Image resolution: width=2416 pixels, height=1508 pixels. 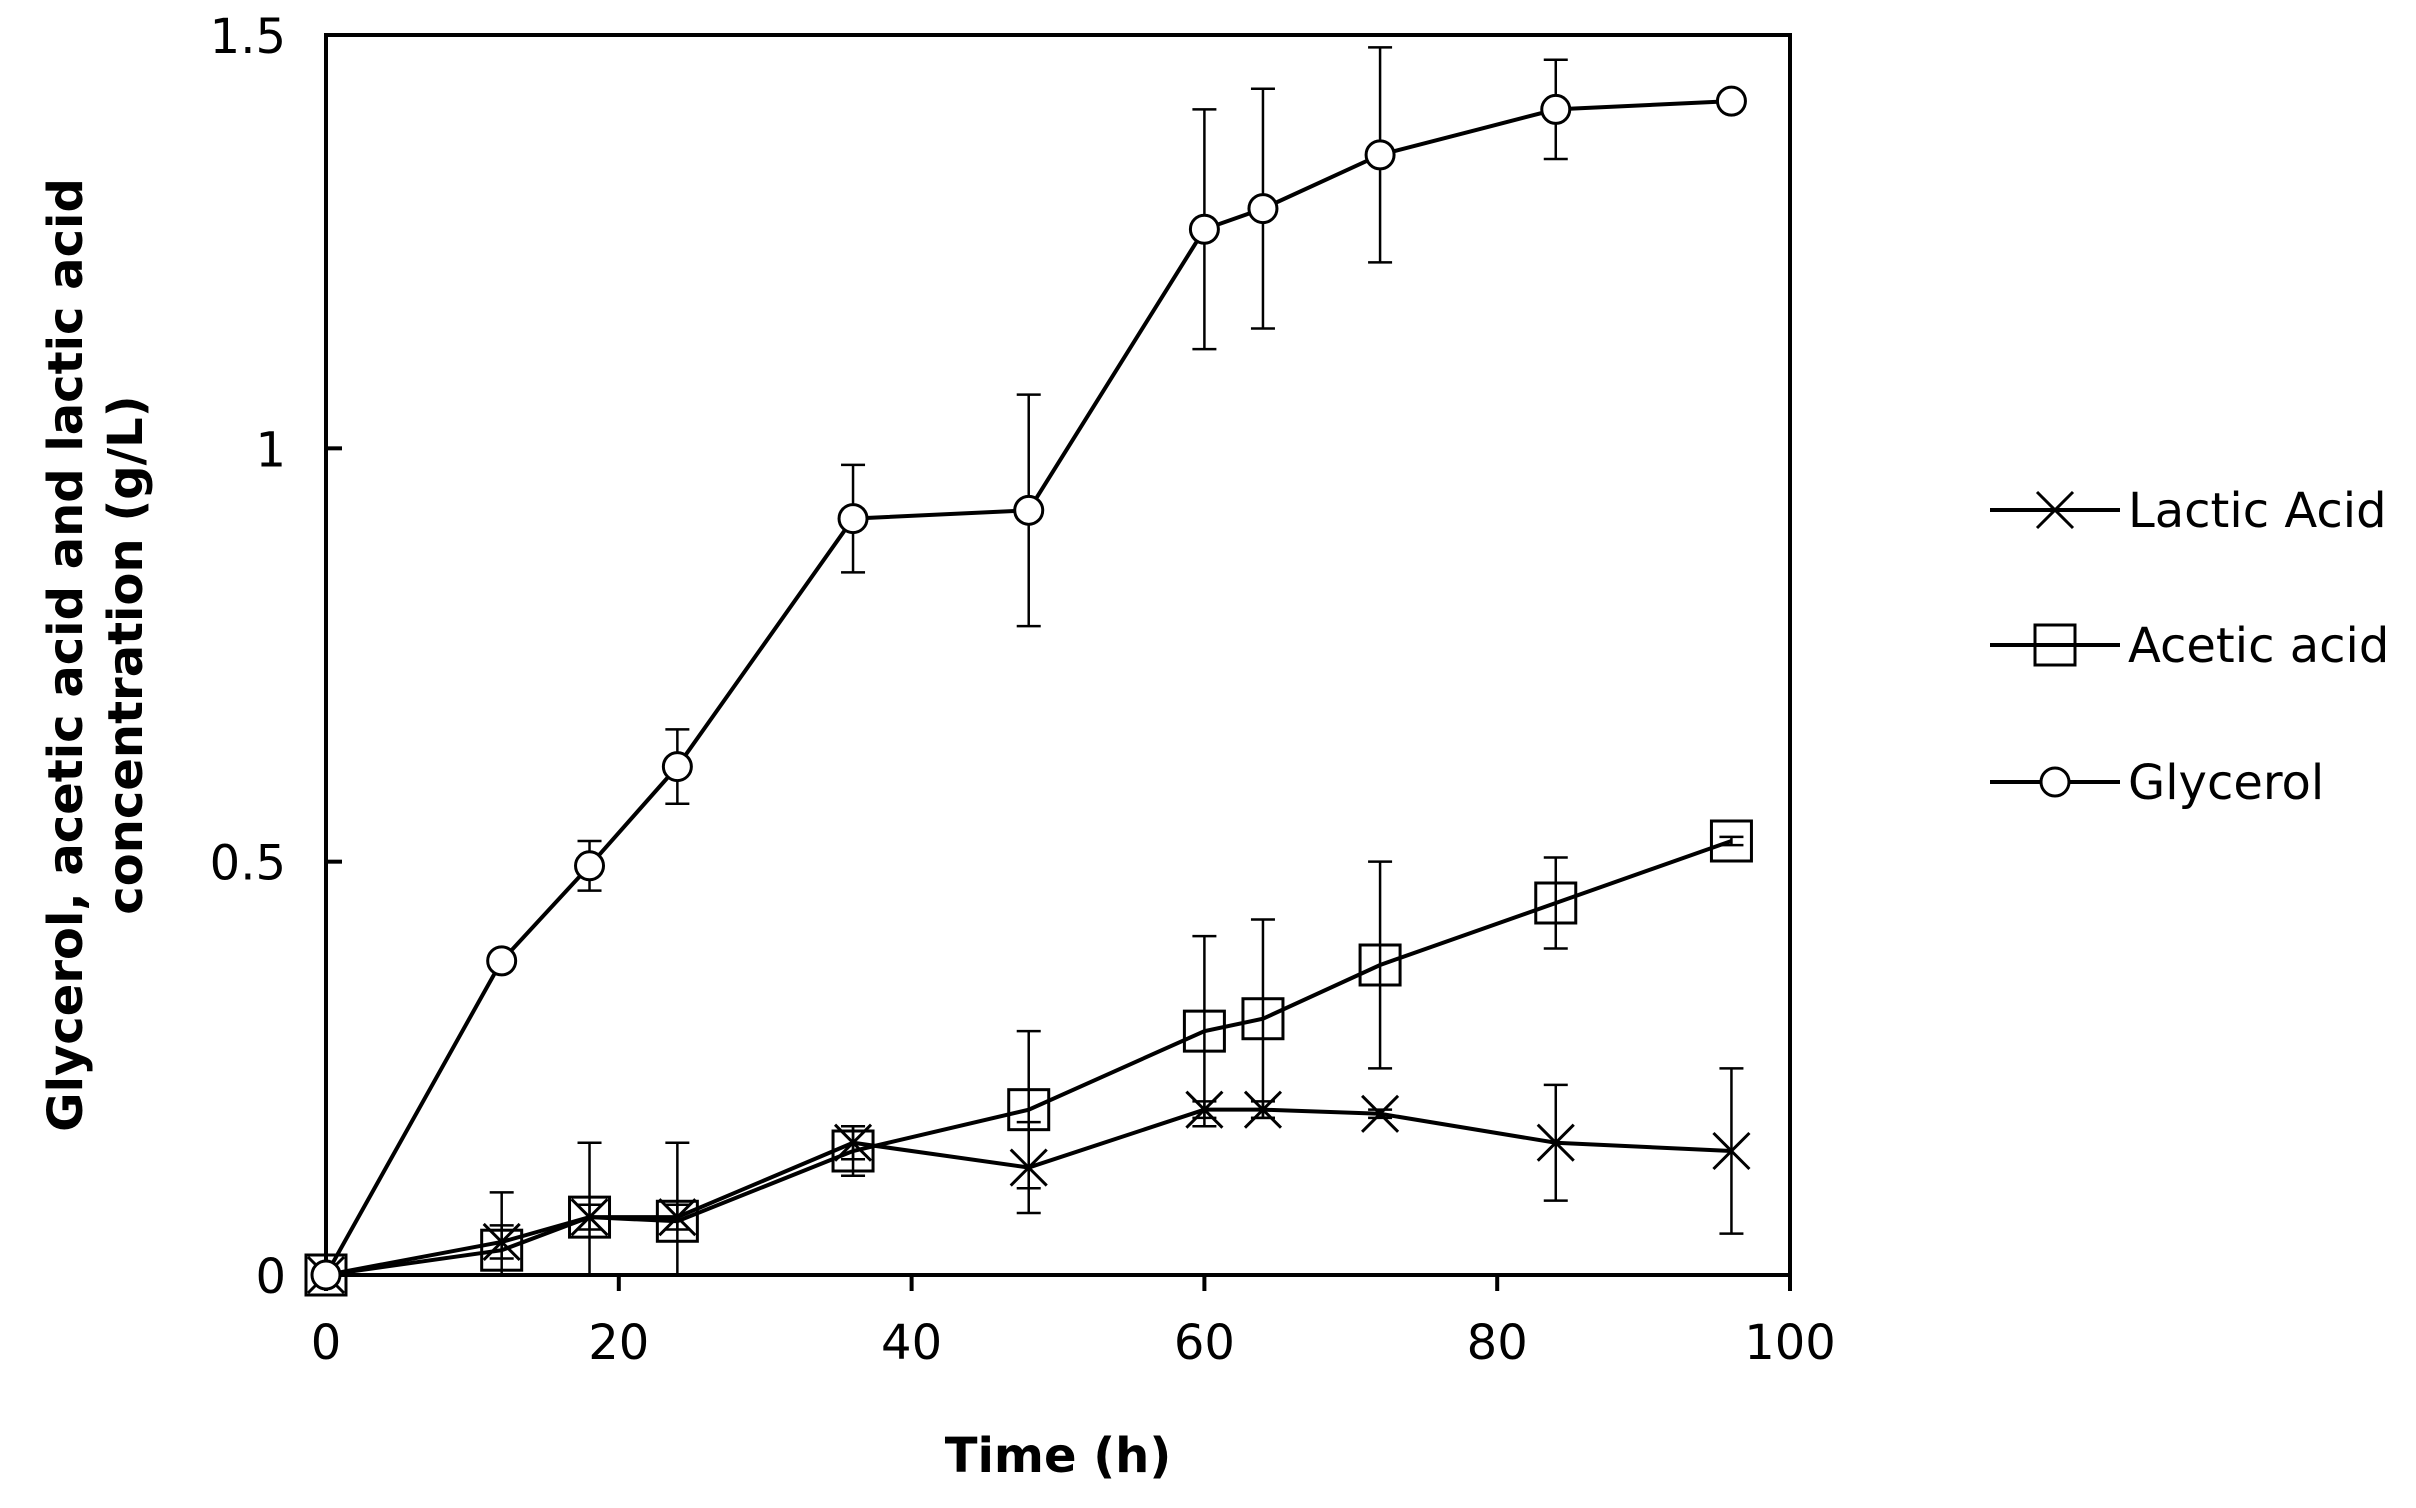 What do you see at coordinates (1073, 1323) in the screenshot?
I see `x-axis-ticks: 0 20 40 60 80 100` at bounding box center [1073, 1323].